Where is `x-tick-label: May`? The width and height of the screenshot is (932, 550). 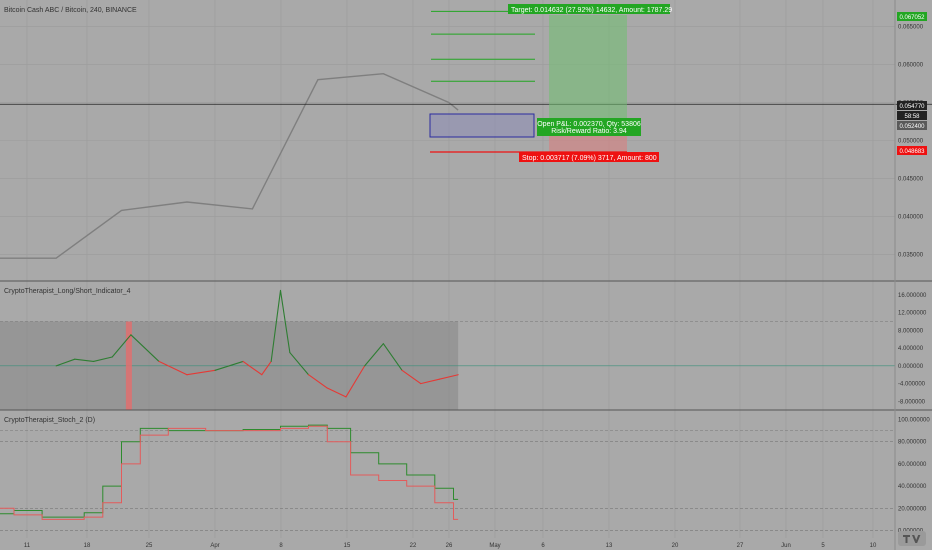
x-tick-label: May is located at coordinates (494, 546).